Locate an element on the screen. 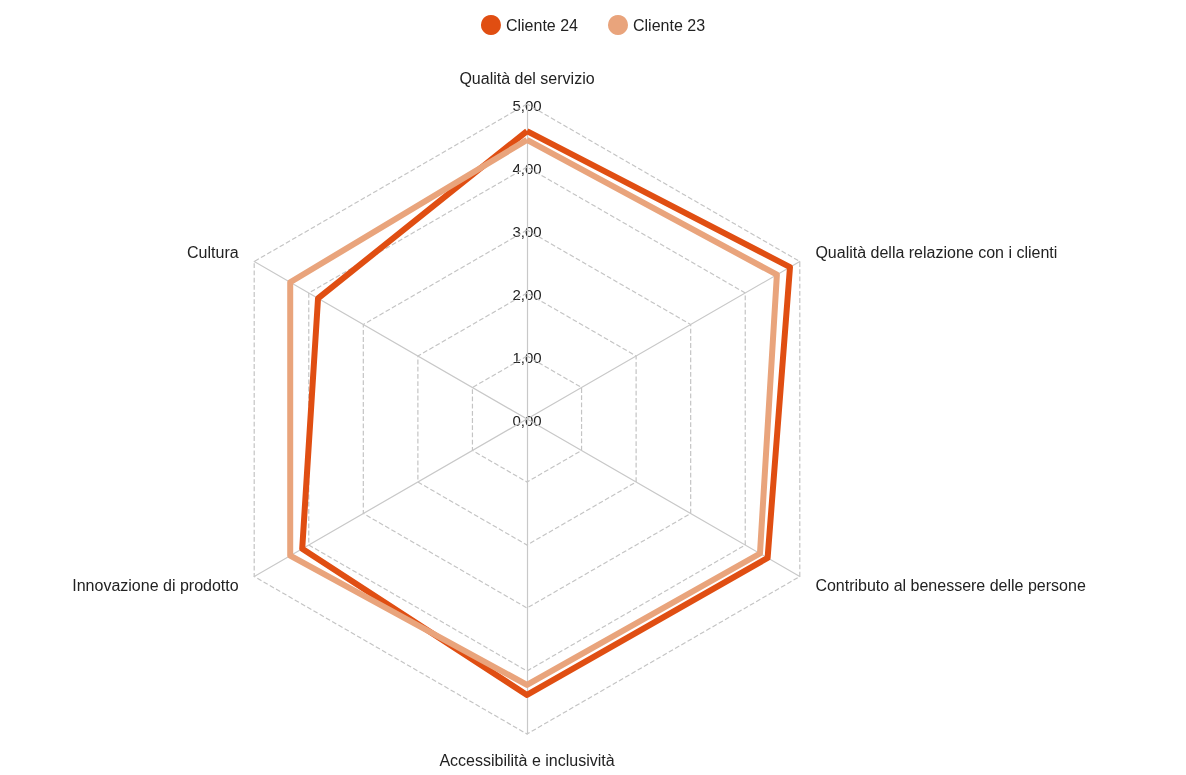 Image resolution: width=1186 pixels, height=775 pixels. y-tick-label: 3,00 is located at coordinates (527, 231).